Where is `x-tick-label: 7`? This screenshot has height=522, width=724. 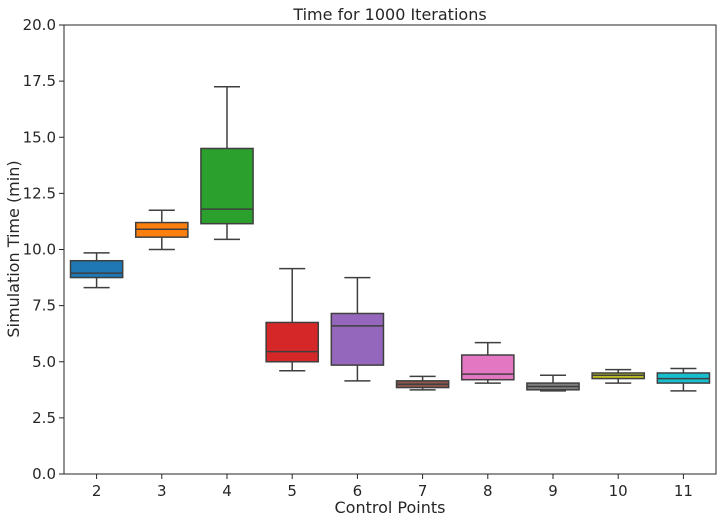
x-tick-label: 7 is located at coordinates (423, 491).